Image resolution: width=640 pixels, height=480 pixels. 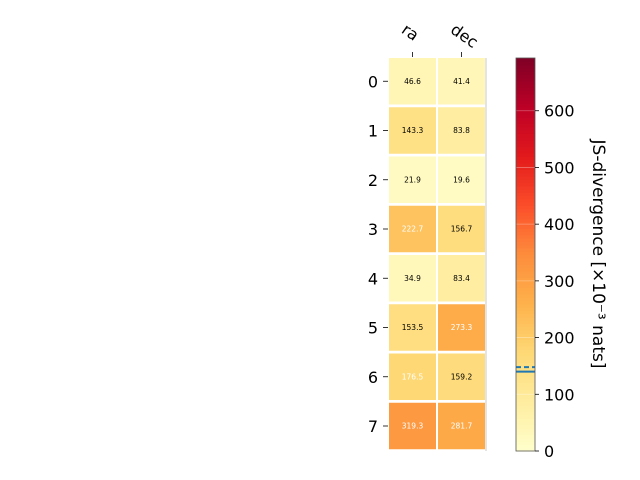 I want to click on cell-value-label: 46.6, so click(x=412, y=81).